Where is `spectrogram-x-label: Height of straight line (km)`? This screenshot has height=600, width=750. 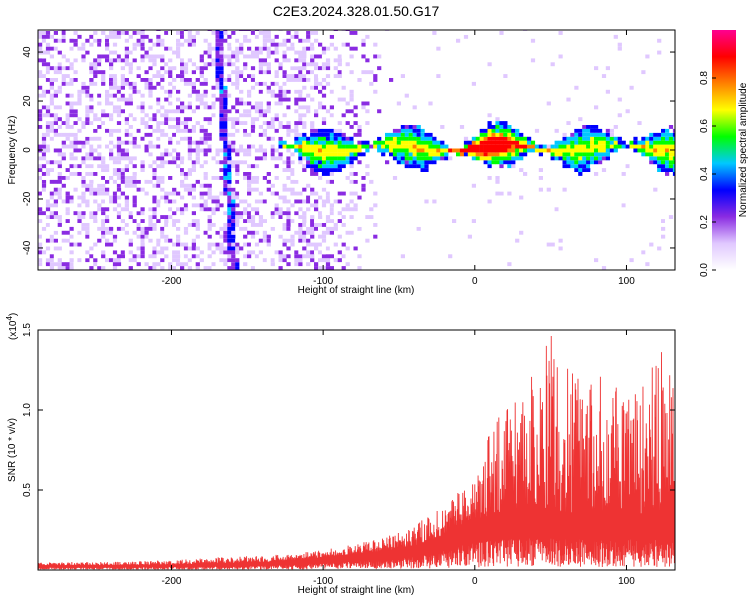 spectrogram-x-label: Height of straight line (km) is located at coordinates (356, 290).